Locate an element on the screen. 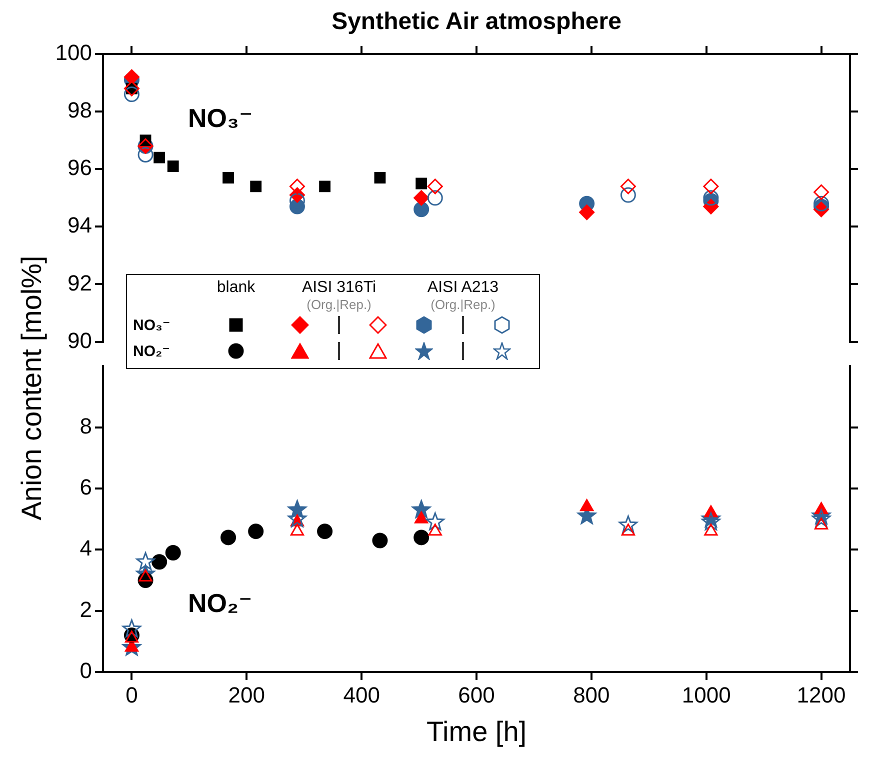 The width and height of the screenshot is (876, 762). annotation: NO₂⁻ is located at coordinates (220, 603).